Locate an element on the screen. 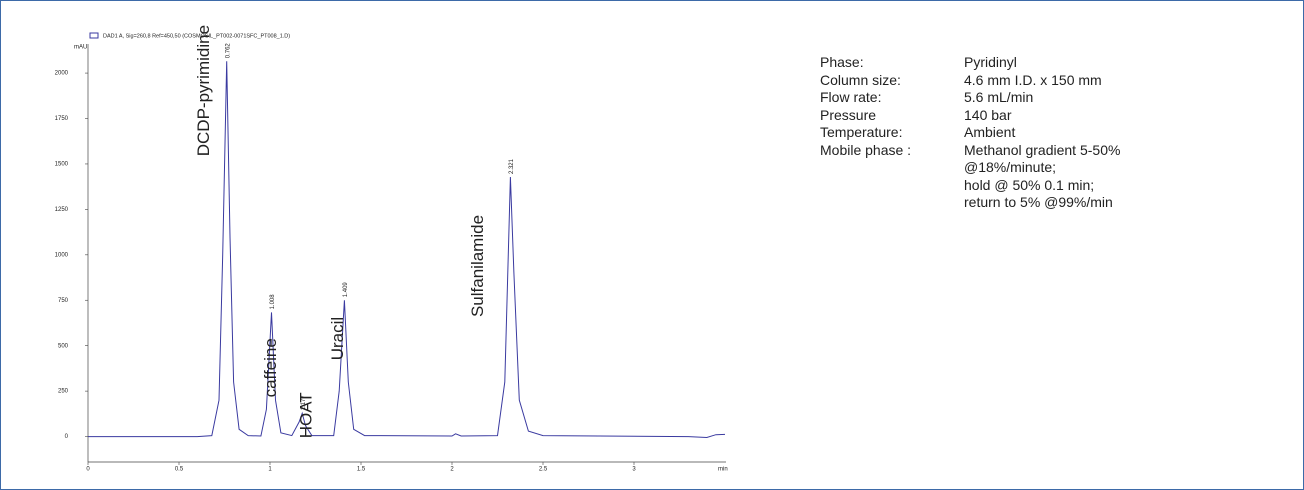  y-tick-label: 500 is located at coordinates (63, 346).